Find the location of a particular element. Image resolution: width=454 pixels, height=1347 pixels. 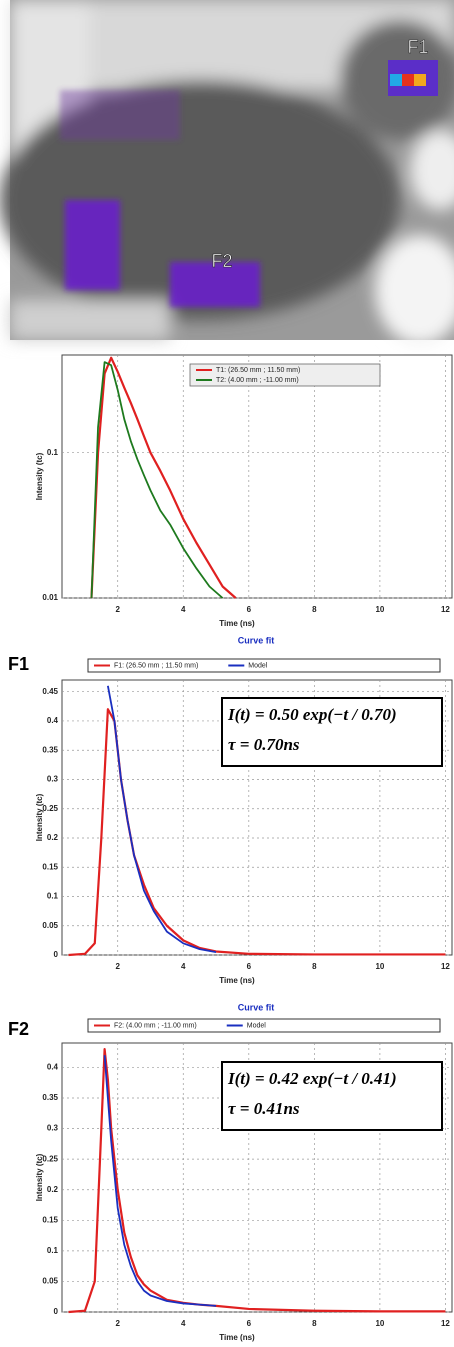

y-tick-label: 0.01 is located at coordinates (50, 597).